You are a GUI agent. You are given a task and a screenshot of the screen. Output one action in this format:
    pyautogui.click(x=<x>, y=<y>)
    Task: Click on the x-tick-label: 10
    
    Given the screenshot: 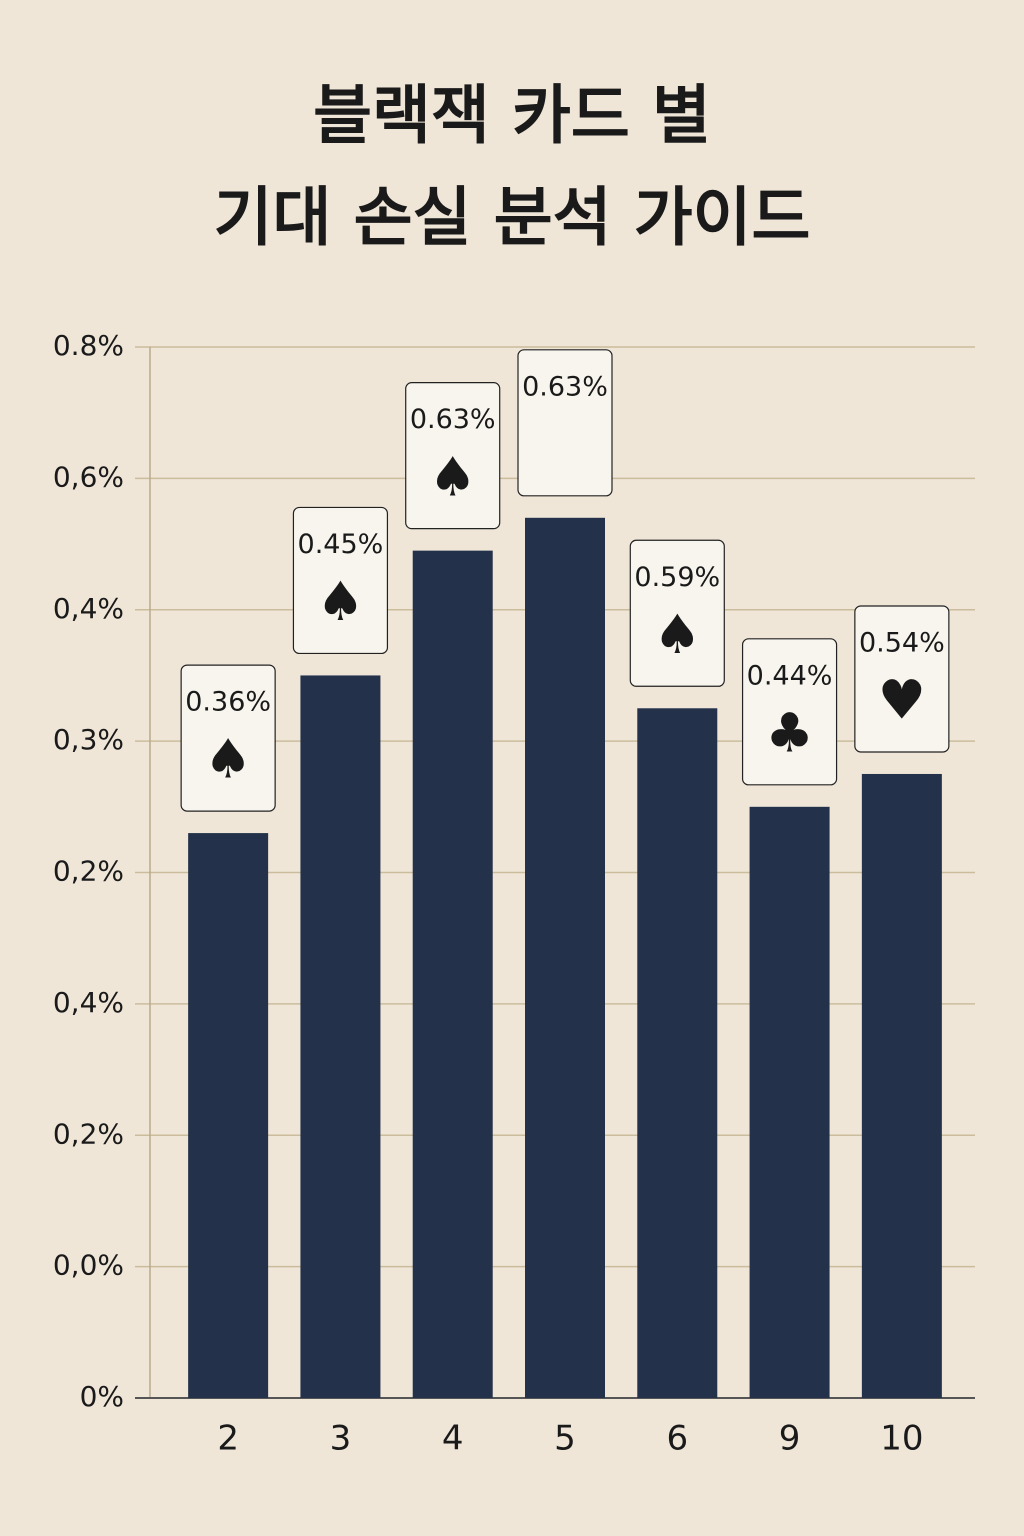 What is the action you would take?
    pyautogui.click(x=901, y=1439)
    